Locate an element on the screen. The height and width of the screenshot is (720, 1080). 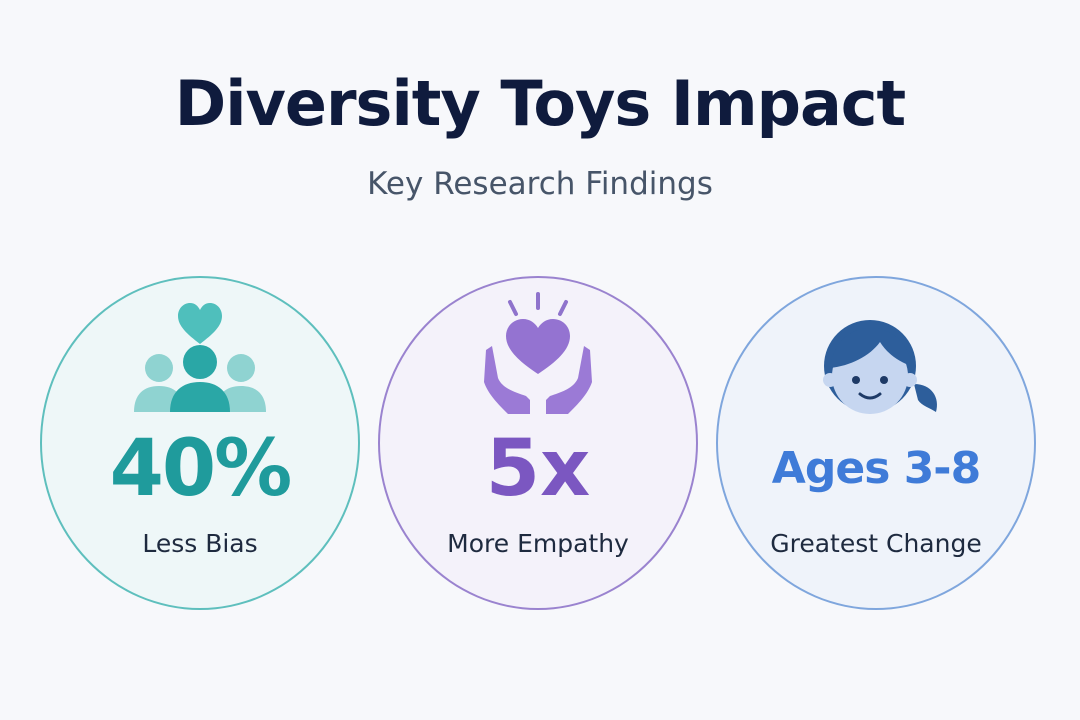
finding-card-empathy: 5x More Empathy is located at coordinates (538, 443).